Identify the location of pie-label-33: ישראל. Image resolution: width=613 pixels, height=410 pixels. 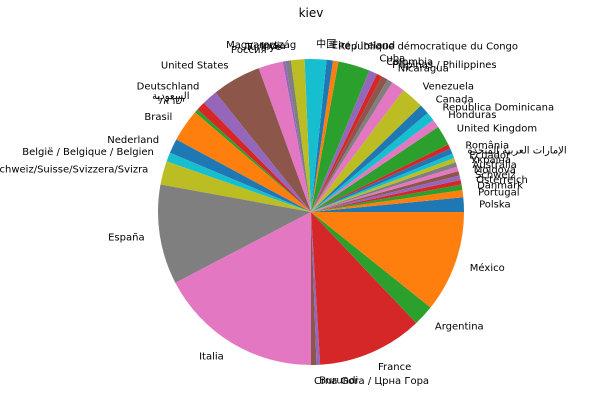
(170, 101).